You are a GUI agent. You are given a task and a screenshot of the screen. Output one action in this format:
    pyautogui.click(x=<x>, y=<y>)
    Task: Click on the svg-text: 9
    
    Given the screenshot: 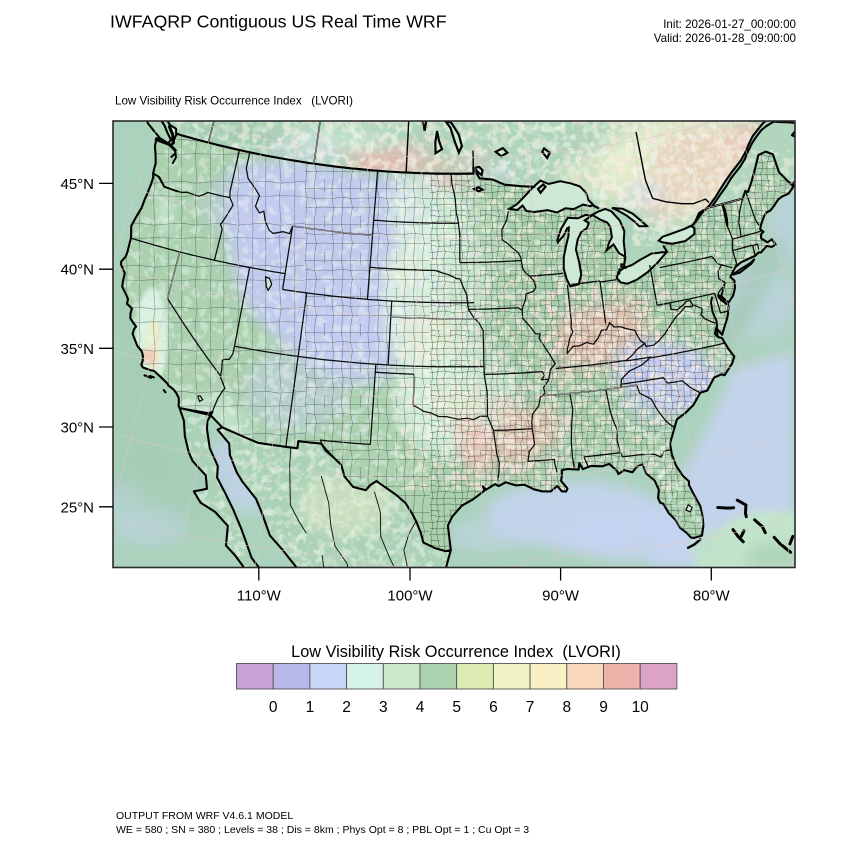 What is the action you would take?
    pyautogui.click(x=603, y=707)
    